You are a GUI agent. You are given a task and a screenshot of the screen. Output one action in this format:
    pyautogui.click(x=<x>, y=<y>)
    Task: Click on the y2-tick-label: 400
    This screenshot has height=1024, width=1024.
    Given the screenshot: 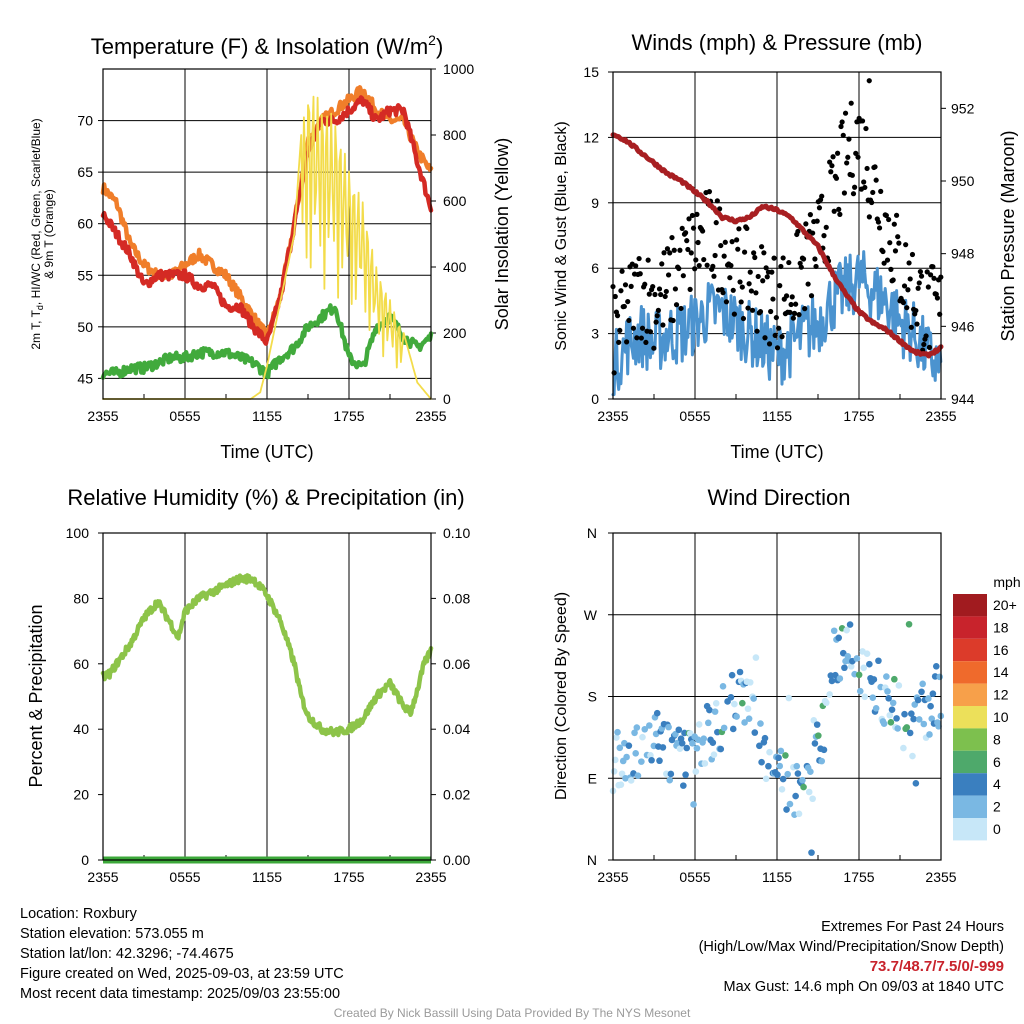 What is the action you would take?
    pyautogui.click(x=455, y=267)
    